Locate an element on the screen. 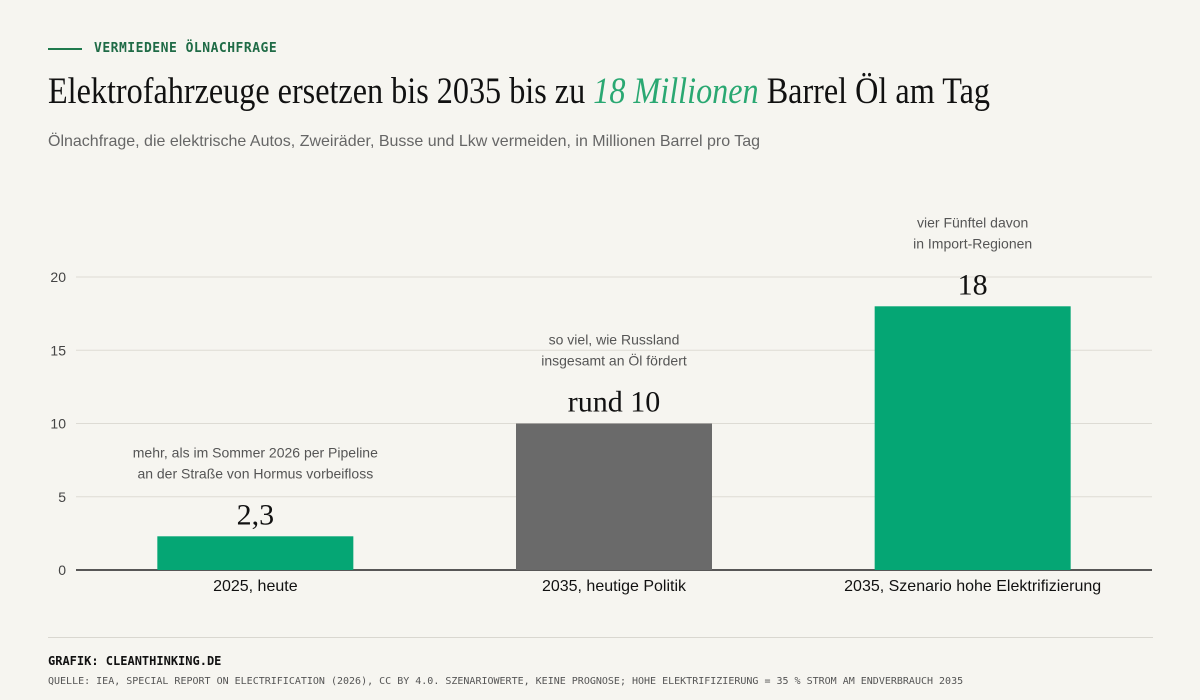 This screenshot has height=700, width=1200. annotation-line: an der Straße von Hormus vorbeifloss is located at coordinates (255, 473).